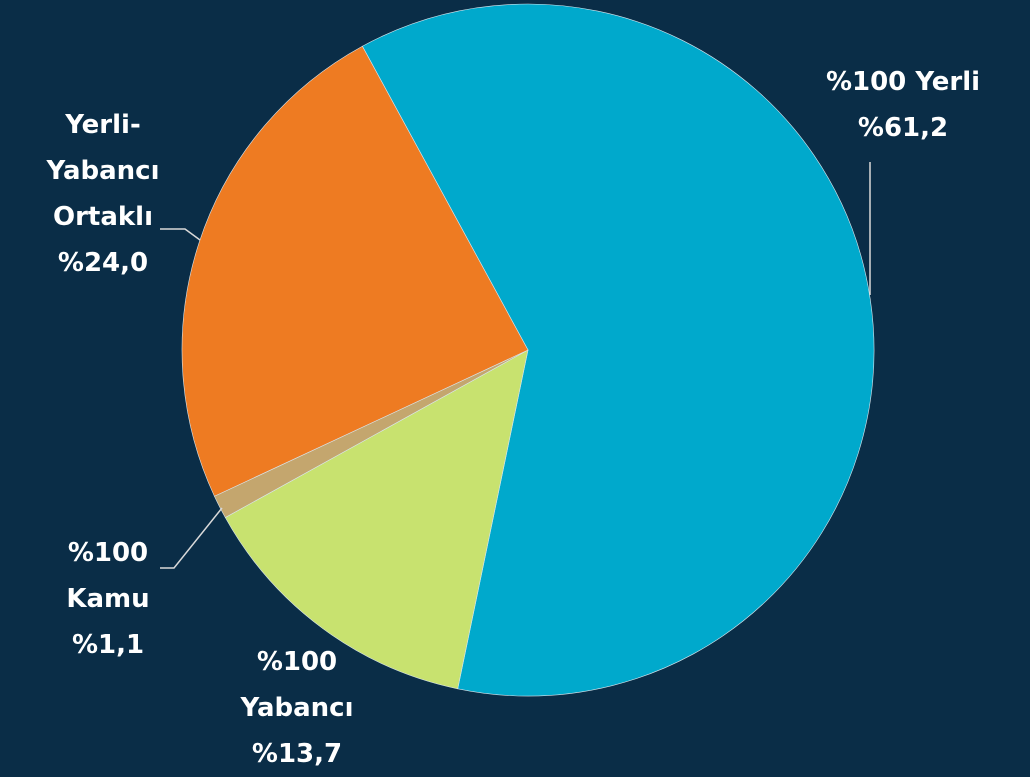 The height and width of the screenshot is (777, 1030). I want to click on slice-label: %100 Yerli %61,2, so click(903, 105).